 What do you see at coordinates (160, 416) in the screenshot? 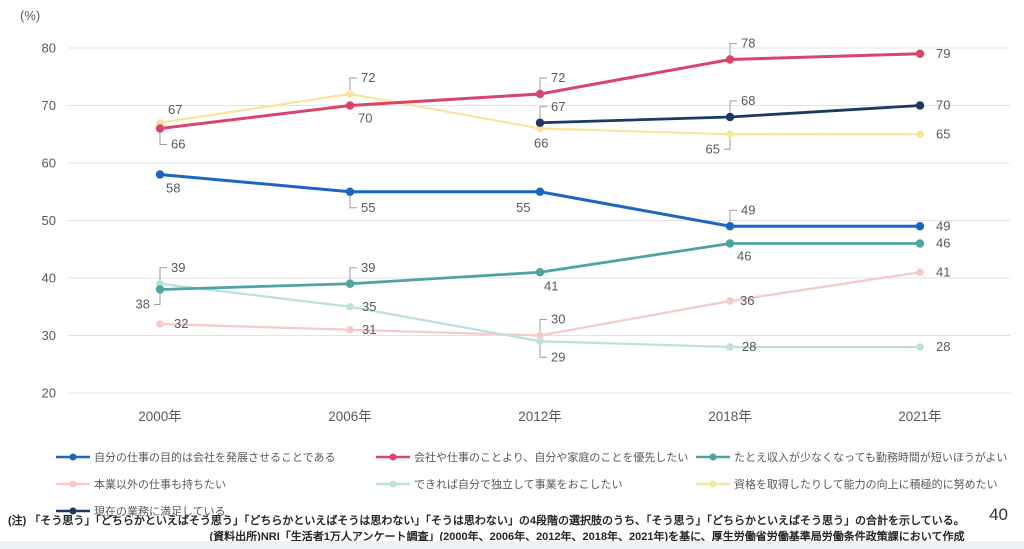
I see `x-tick-label: 2000年` at bounding box center [160, 416].